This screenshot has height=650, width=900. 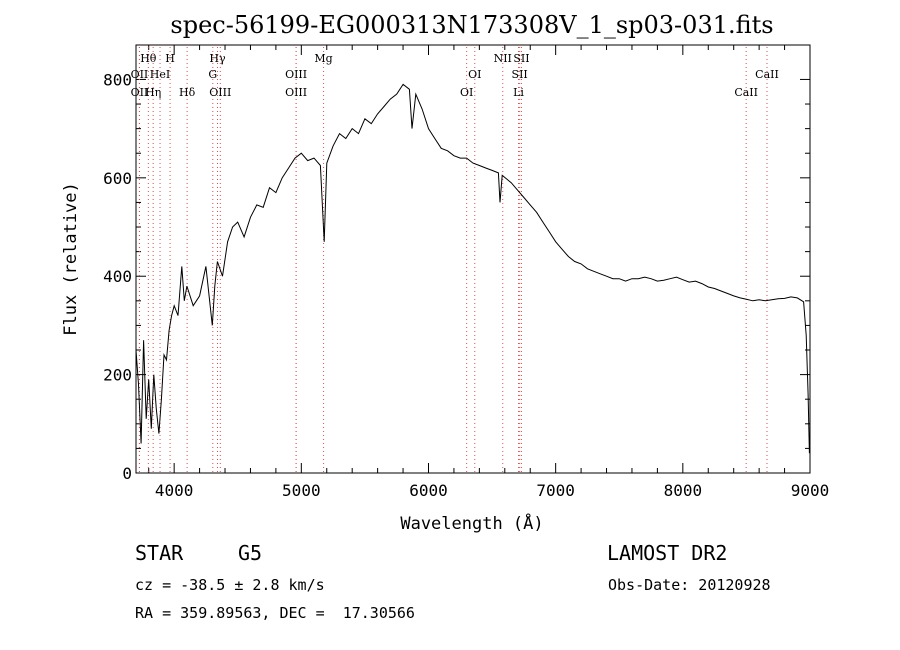 What do you see at coordinates (117, 79) in the screenshot?
I see `y-tick-label: 800` at bounding box center [117, 79].